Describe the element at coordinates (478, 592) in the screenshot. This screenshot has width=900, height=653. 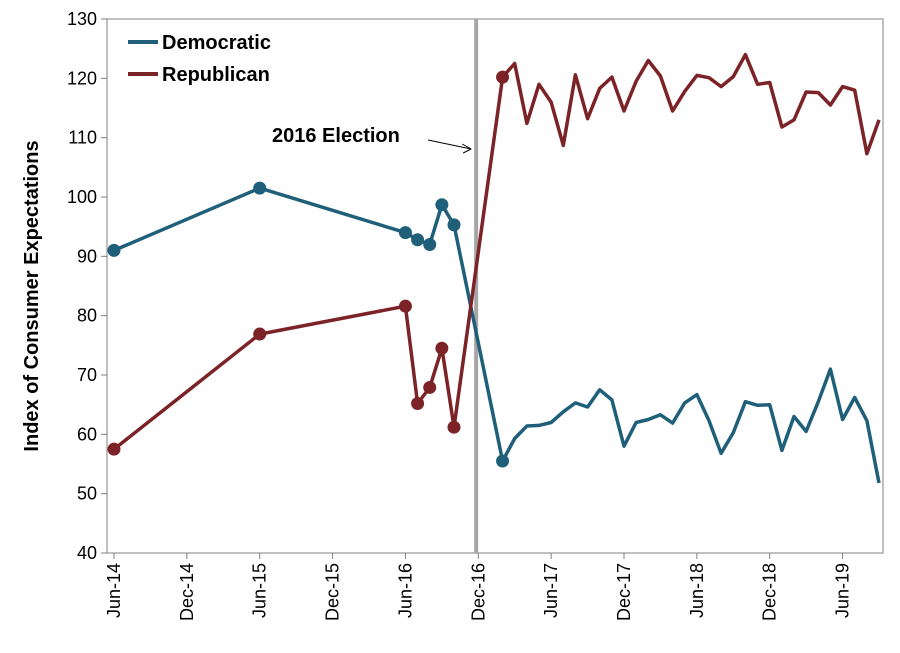
I see `x-tick-label: Dec-16` at that location.